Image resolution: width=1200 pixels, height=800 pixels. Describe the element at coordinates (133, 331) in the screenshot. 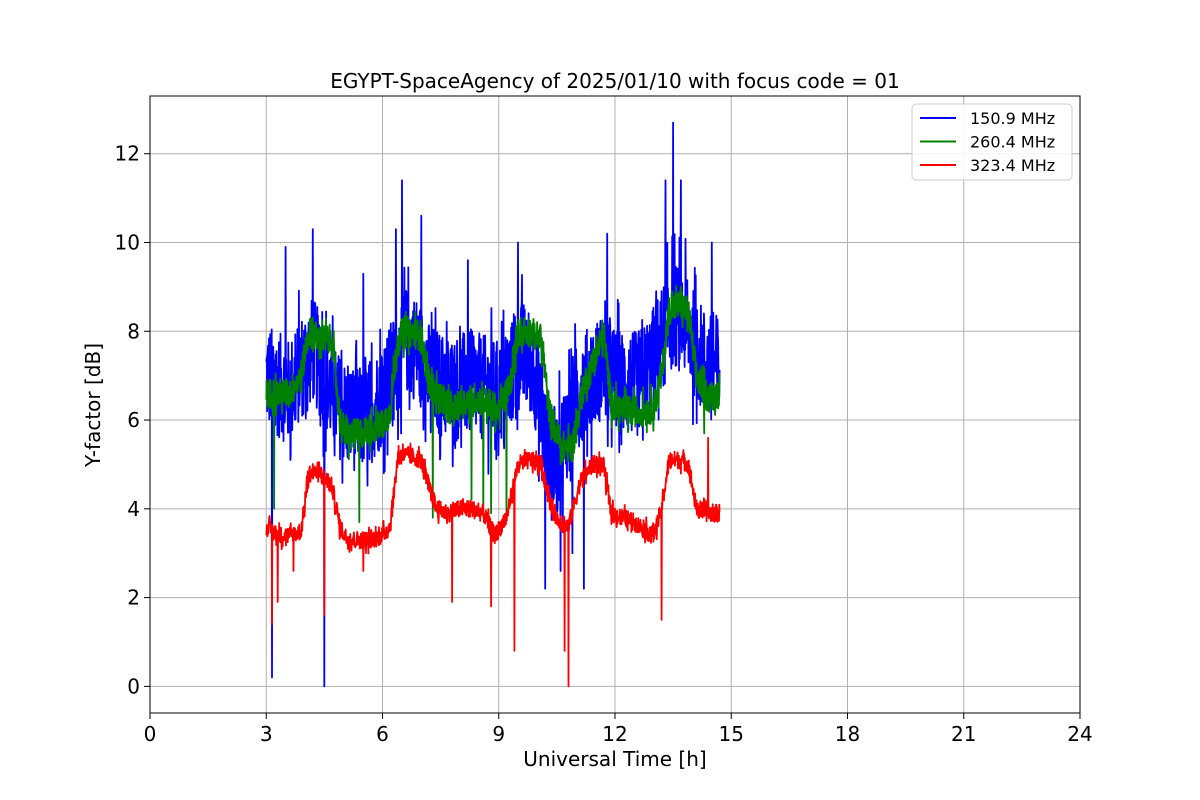

I see `y-tick-label: 8` at that location.